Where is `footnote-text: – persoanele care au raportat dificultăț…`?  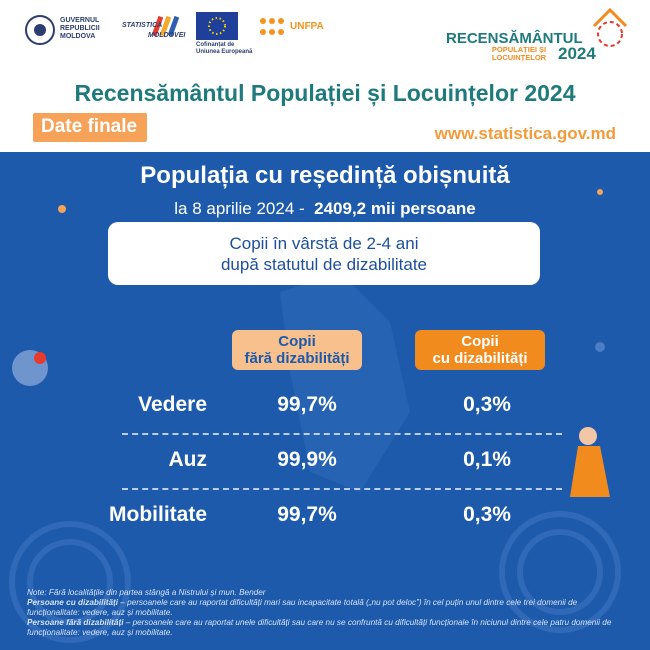
footnote-text: – persoanele care au raportat dificultăț… is located at coordinates (302, 607).